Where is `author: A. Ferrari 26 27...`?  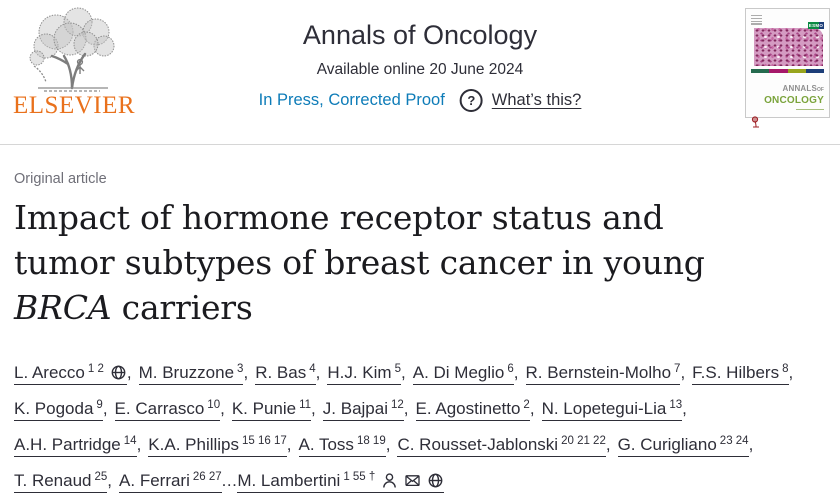 author: A. Ferrari 26 27... is located at coordinates (178, 482).